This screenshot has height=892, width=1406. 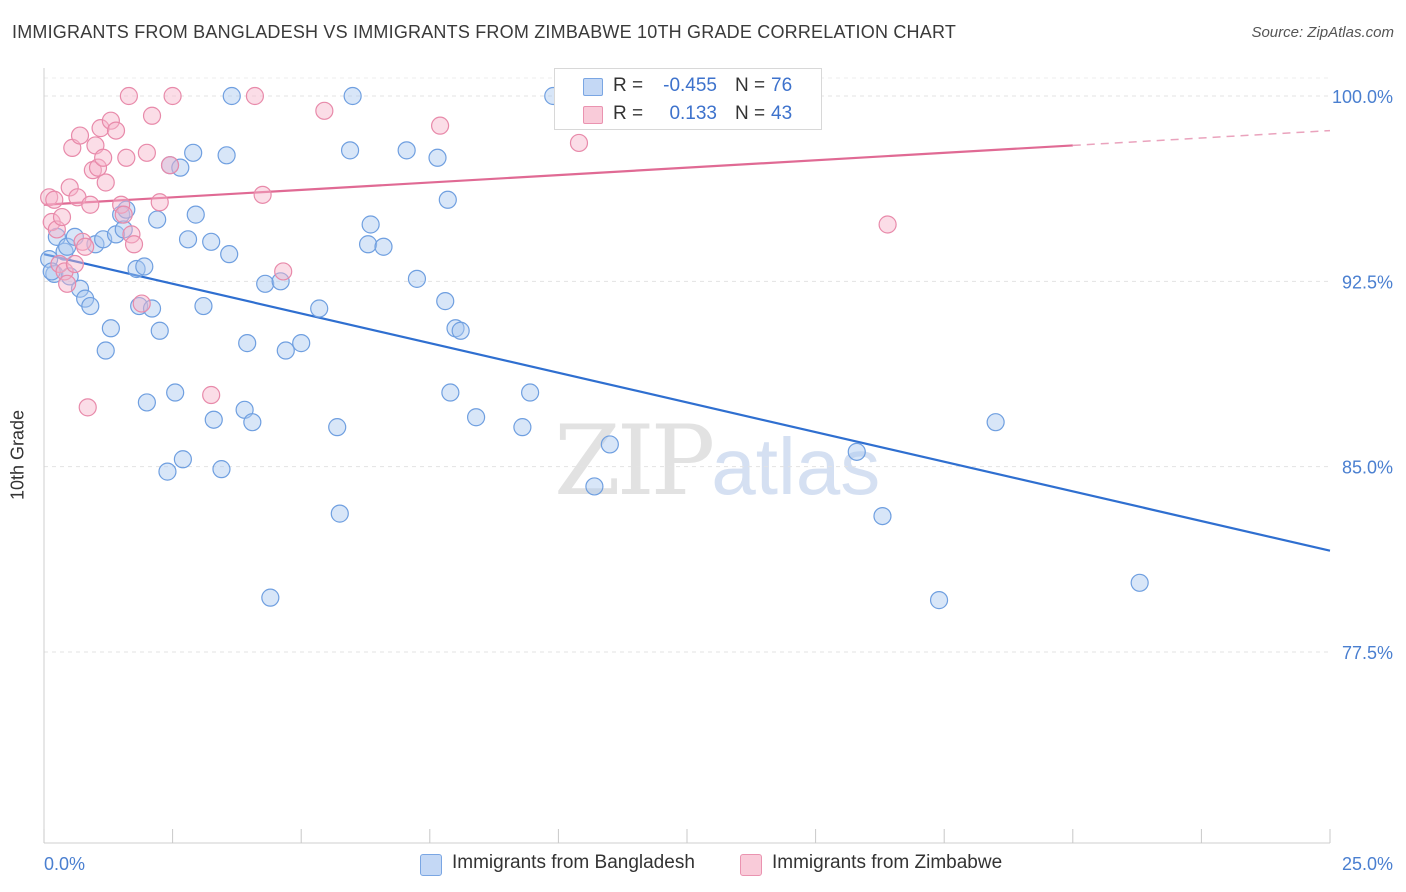 What do you see at coordinates (573, 862) in the screenshot?
I see `legend-label-bangladesh: Immigrants from Bangladesh` at bounding box center [573, 862].